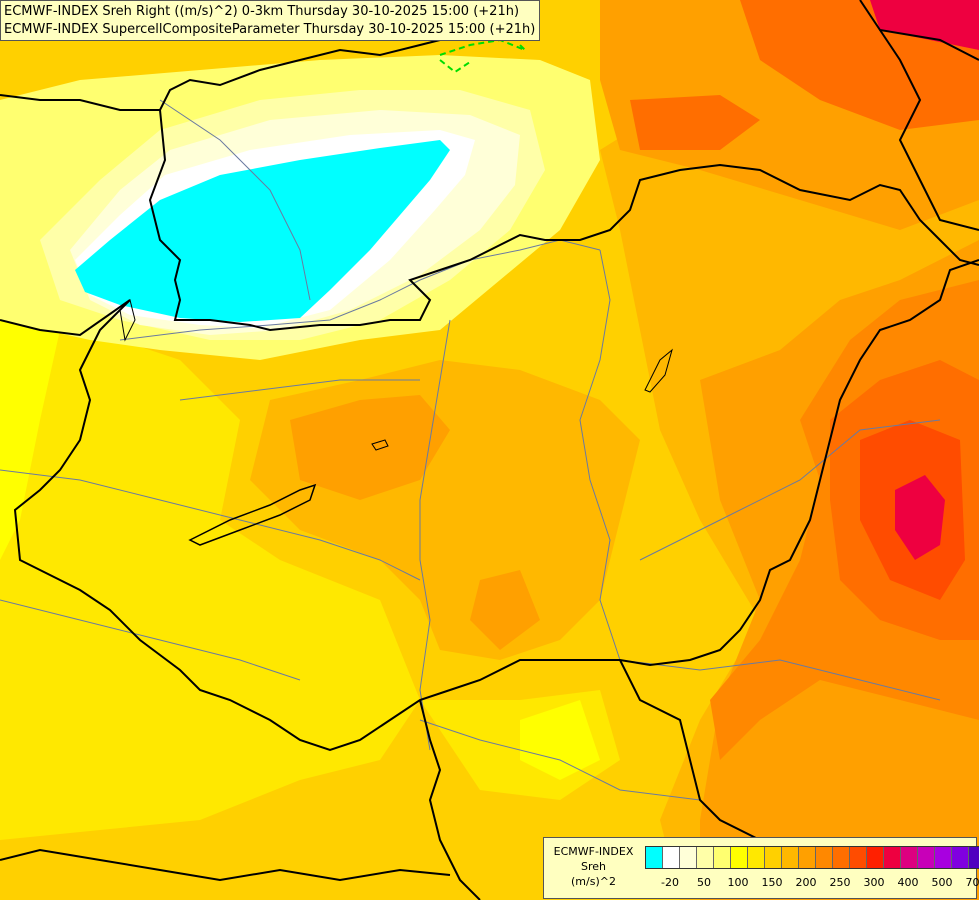 This screenshot has width=979, height=900. I want to click on field-crimson-max, so click(920, 517).